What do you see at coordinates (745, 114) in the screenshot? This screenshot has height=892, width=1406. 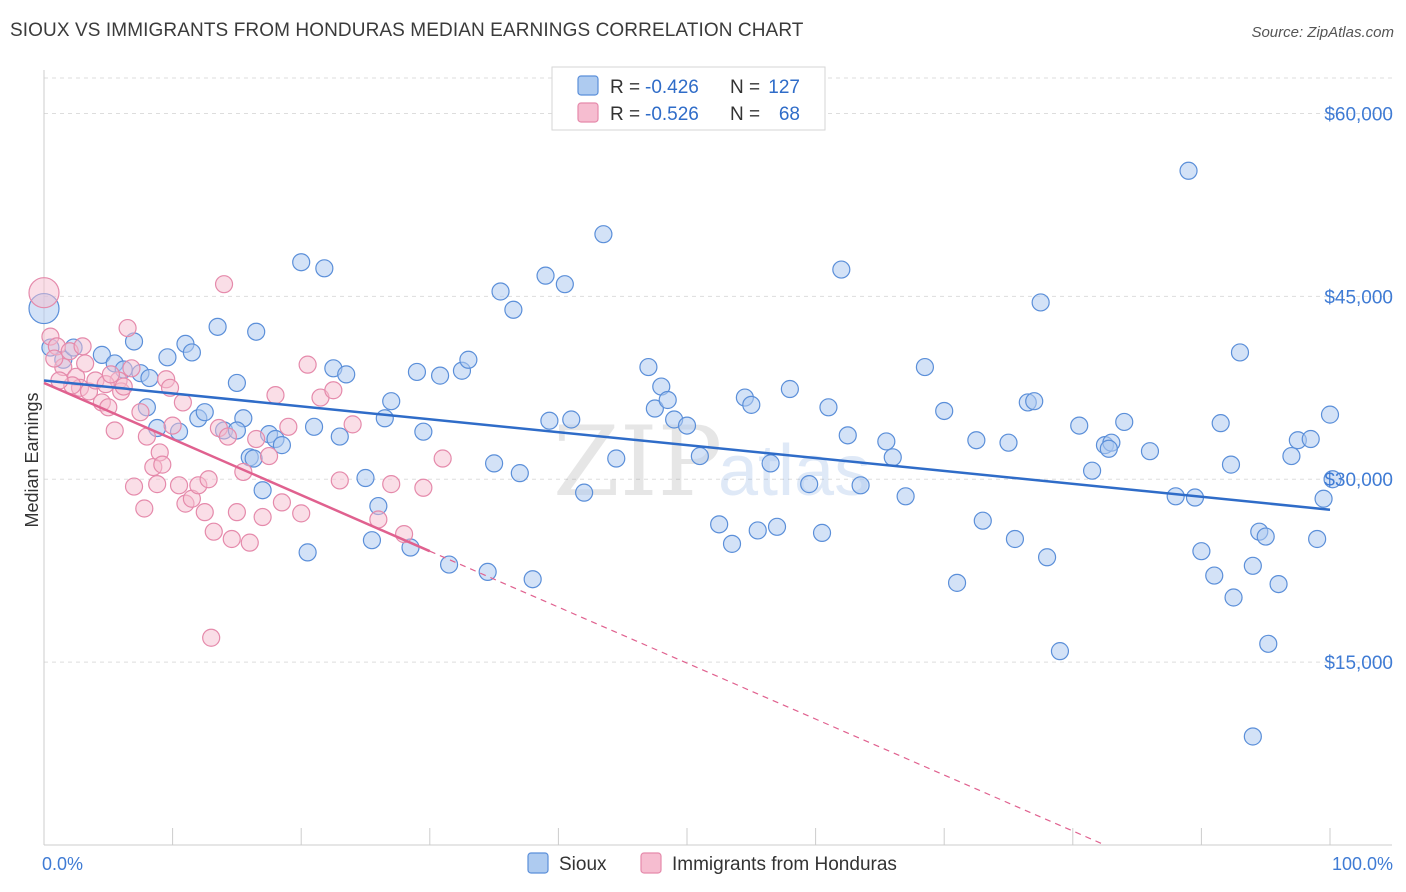 I see `stats-n-label-honduras: N =` at bounding box center [745, 114].